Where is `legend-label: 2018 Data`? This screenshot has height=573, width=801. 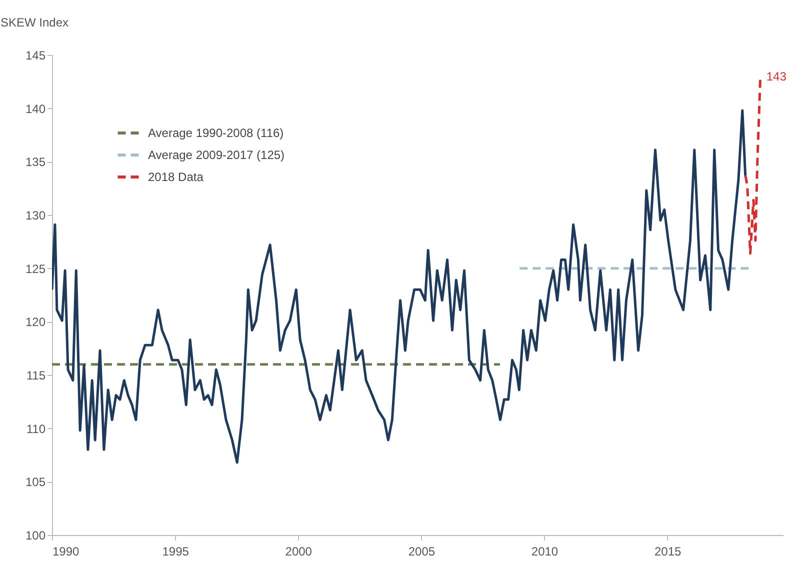
legend-label: 2018 Data is located at coordinates (176, 177).